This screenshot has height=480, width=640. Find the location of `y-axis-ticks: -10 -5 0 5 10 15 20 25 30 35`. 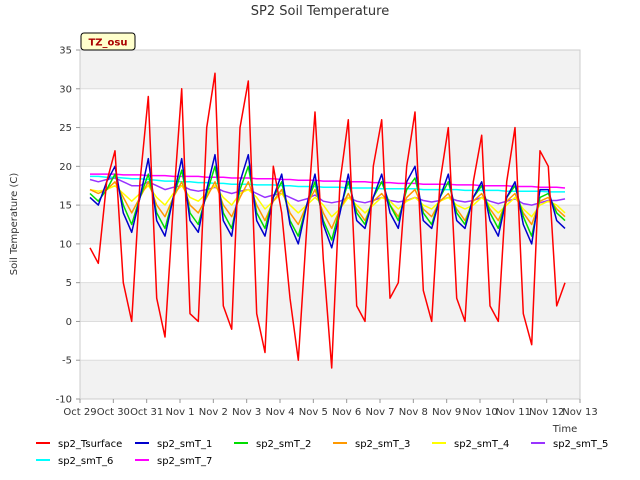

y-axis-ticks: -10 -5 0 5 10 15 20 25 30 35 is located at coordinates (68, 226).